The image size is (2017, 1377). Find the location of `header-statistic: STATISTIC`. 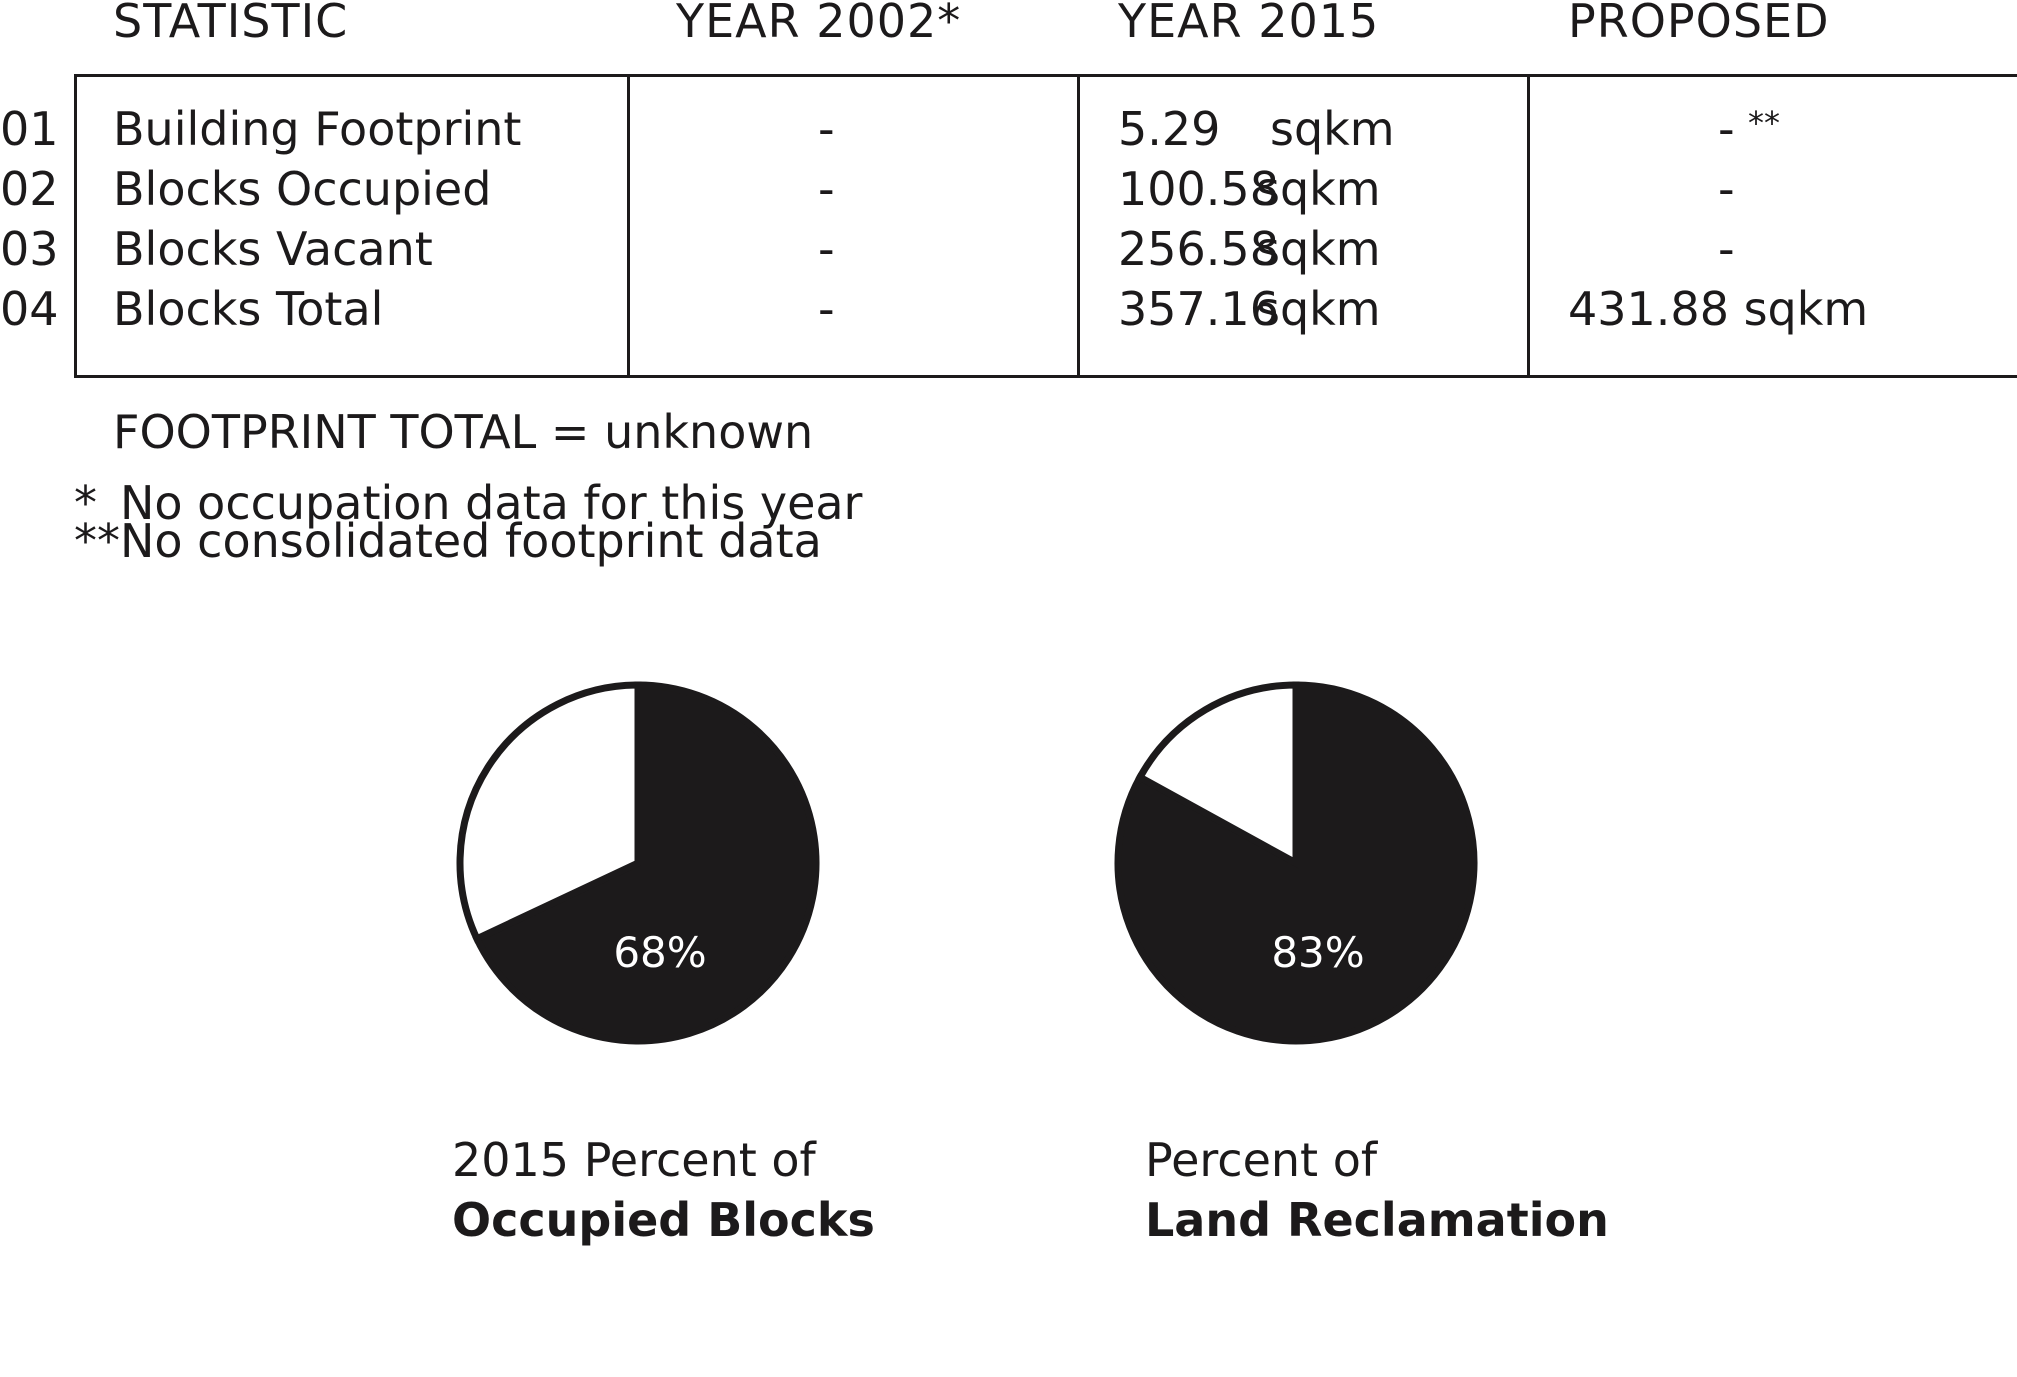

header-statistic: STATISTIC is located at coordinates (231, 24).